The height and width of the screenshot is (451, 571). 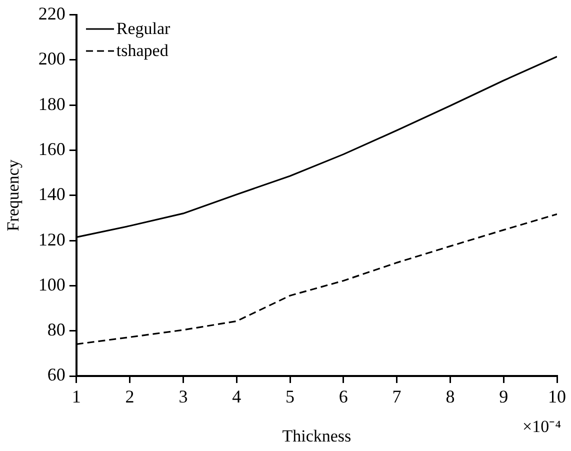 What do you see at coordinates (143, 29) in the screenshot?
I see `legend-label: Regular` at bounding box center [143, 29].